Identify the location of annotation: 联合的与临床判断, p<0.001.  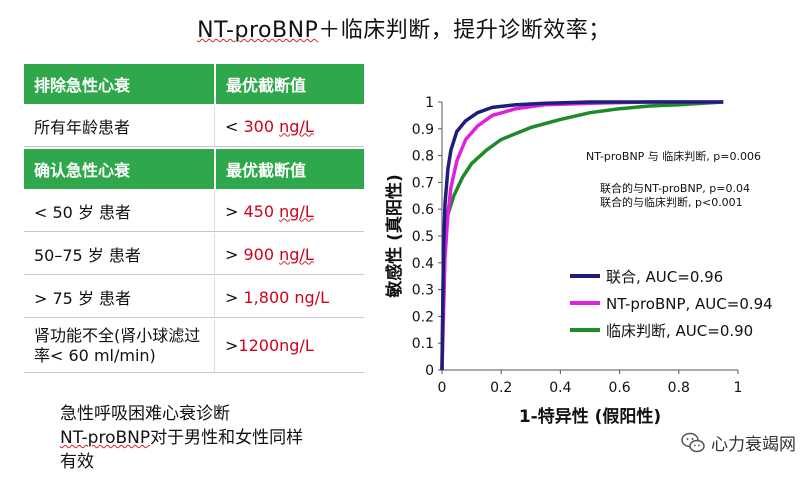
(671, 202).